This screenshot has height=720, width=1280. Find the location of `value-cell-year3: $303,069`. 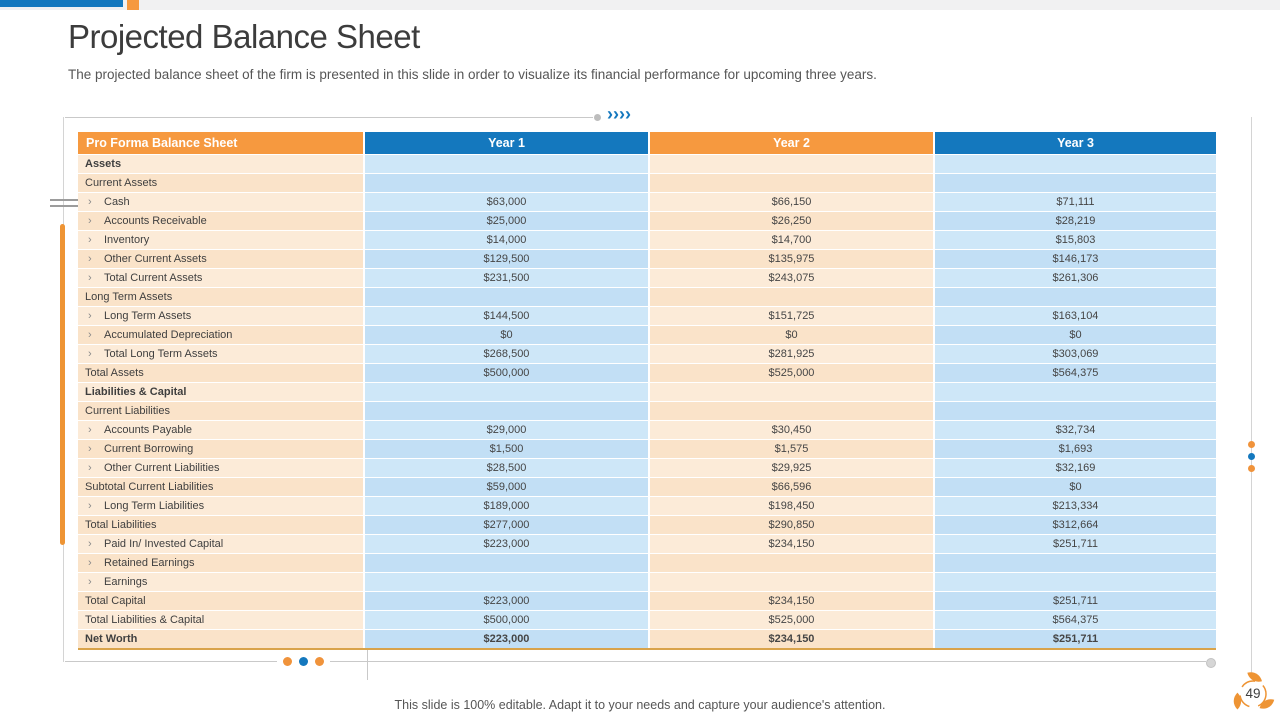

value-cell-year3: $303,069 is located at coordinates (1075, 353).